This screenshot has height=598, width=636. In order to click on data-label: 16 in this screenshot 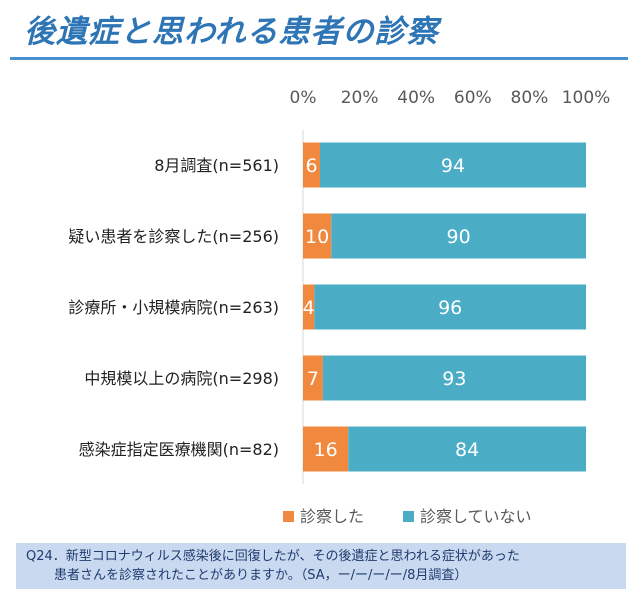, I will do `click(326, 450)`.